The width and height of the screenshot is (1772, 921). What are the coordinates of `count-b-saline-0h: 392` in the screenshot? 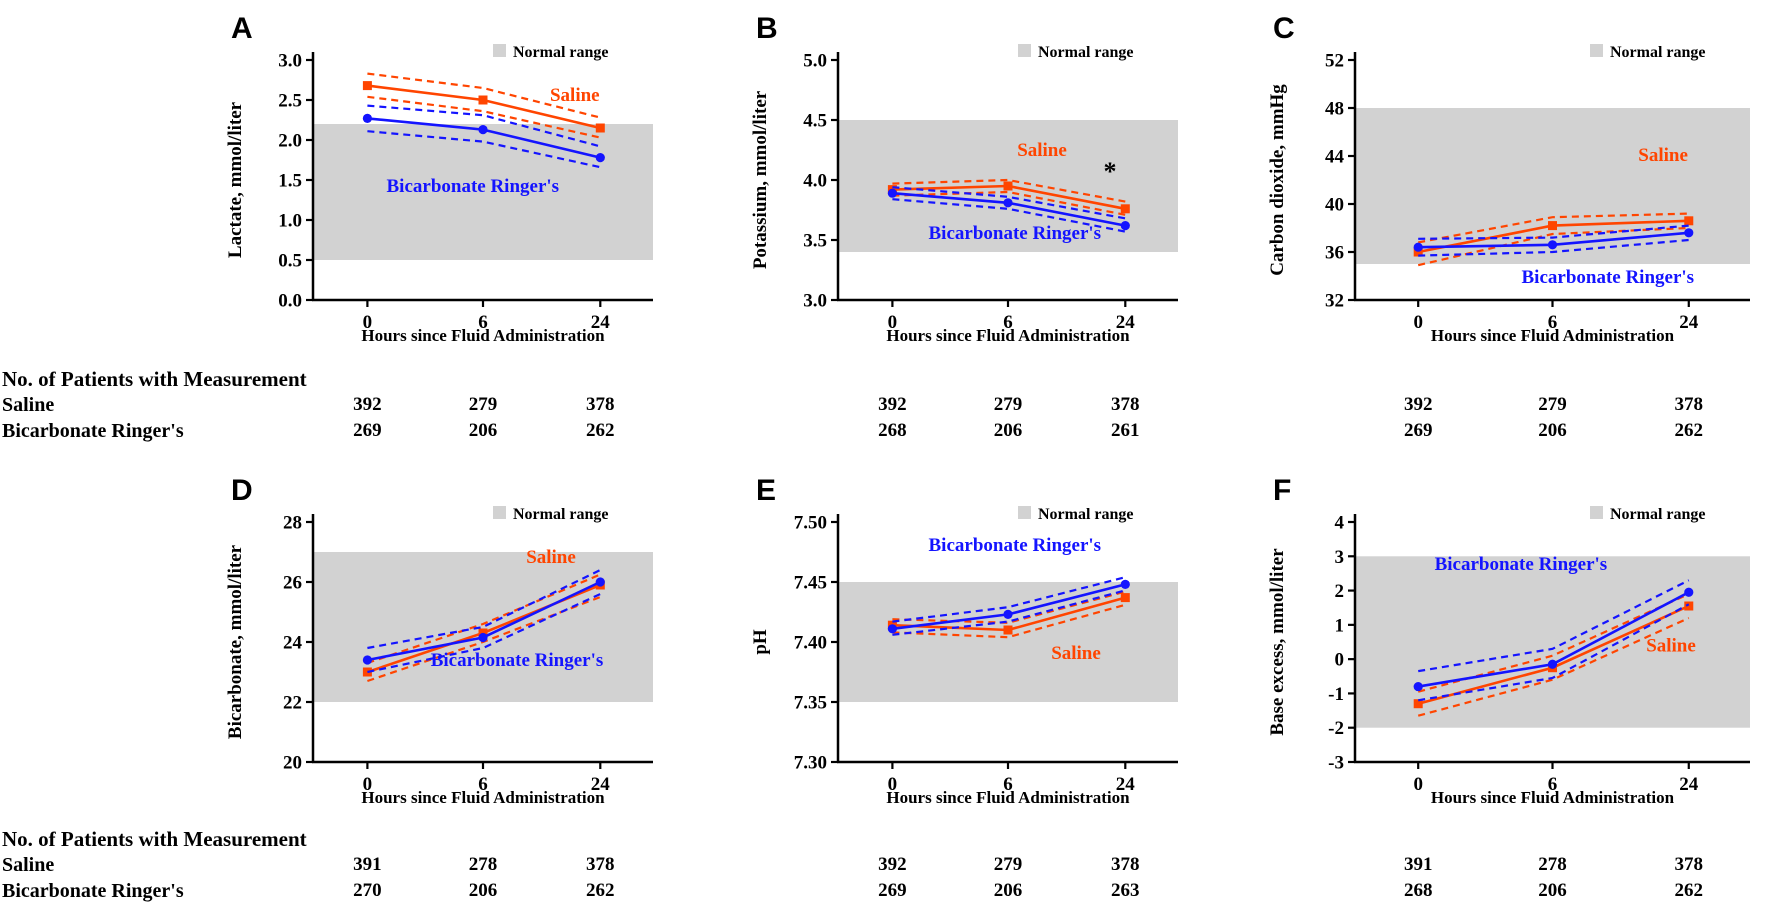 It's located at (892, 404).